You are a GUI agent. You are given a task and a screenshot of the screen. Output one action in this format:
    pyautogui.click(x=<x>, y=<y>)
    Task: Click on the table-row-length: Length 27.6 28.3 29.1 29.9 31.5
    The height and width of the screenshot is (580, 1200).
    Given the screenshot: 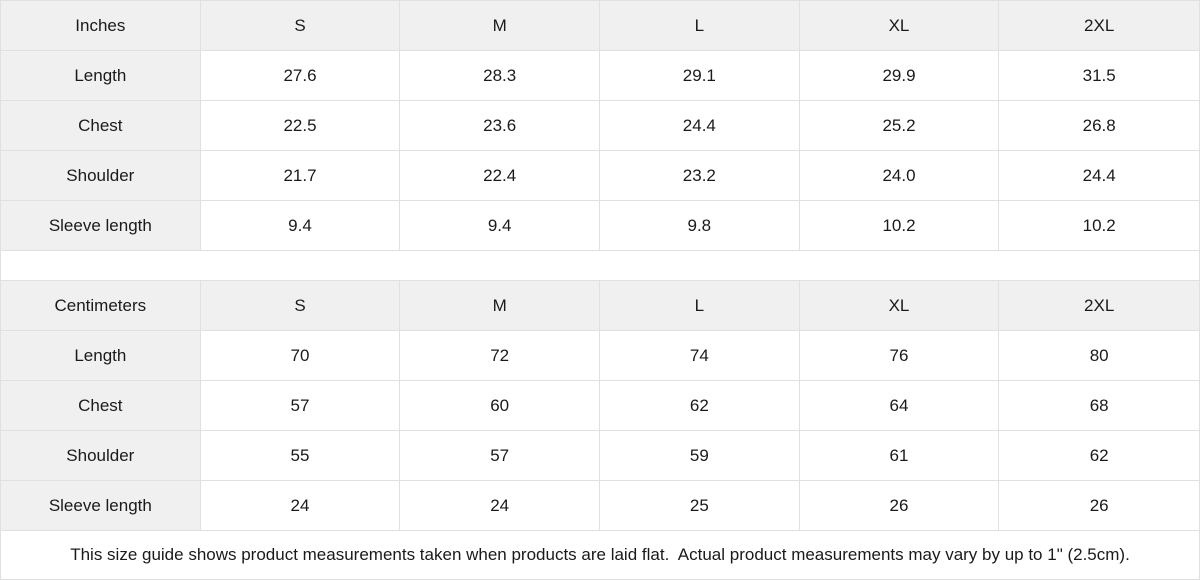 What is the action you would take?
    pyautogui.click(x=600, y=76)
    